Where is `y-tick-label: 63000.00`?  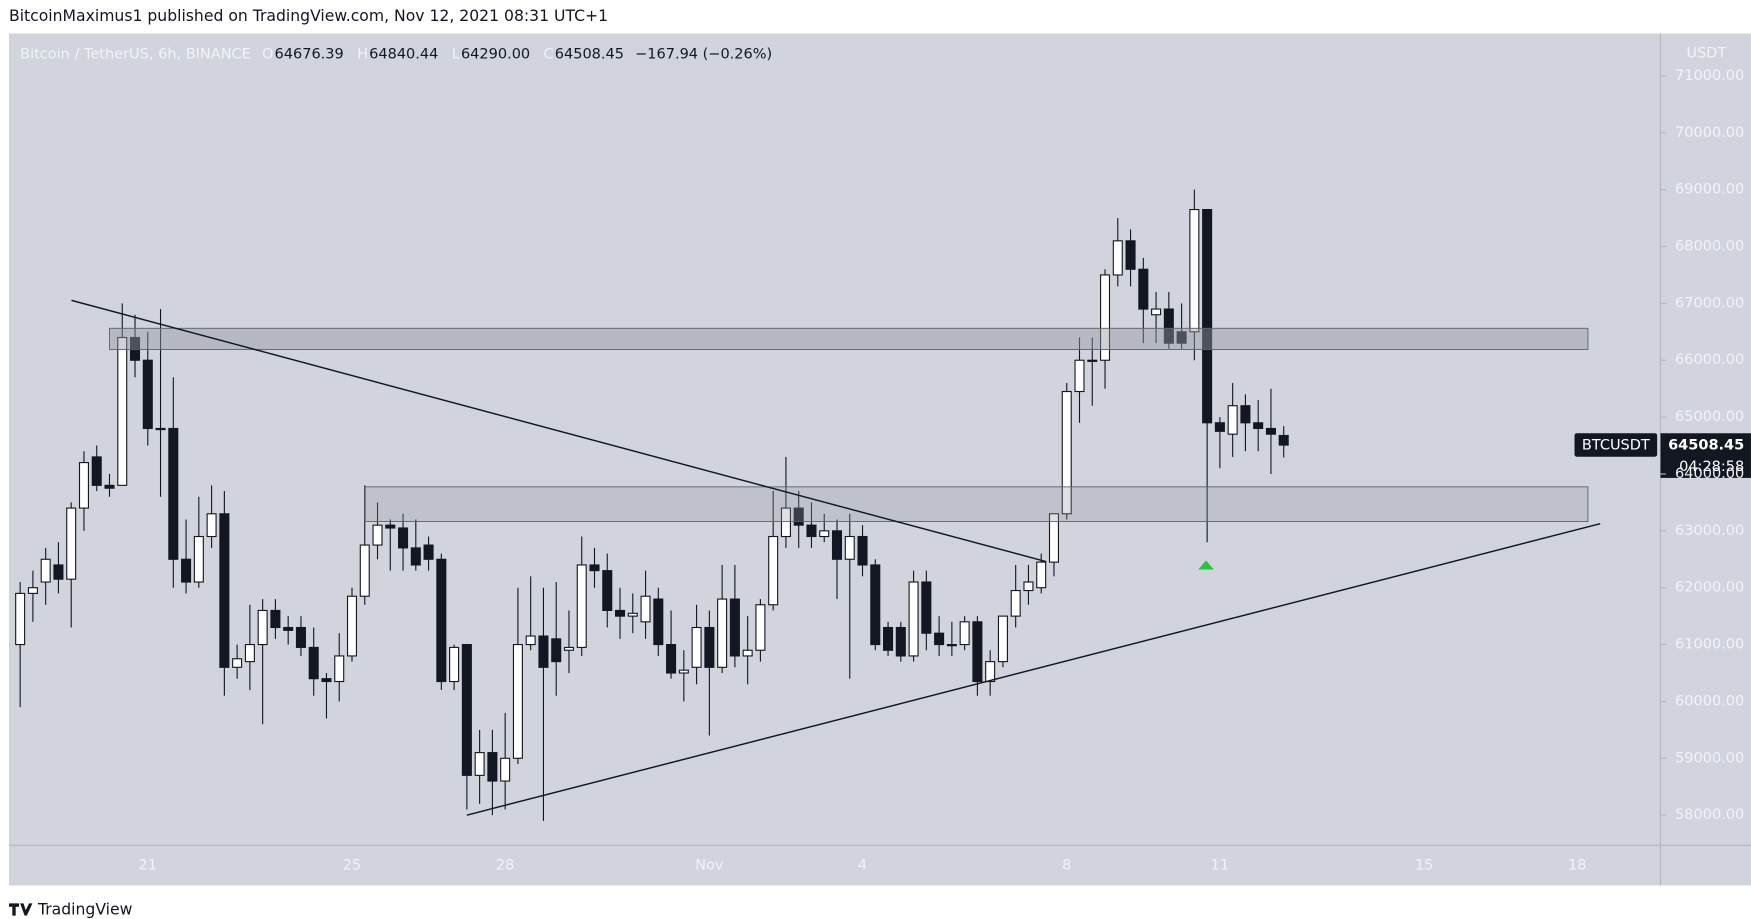 y-tick-label: 63000.00 is located at coordinates (1709, 531).